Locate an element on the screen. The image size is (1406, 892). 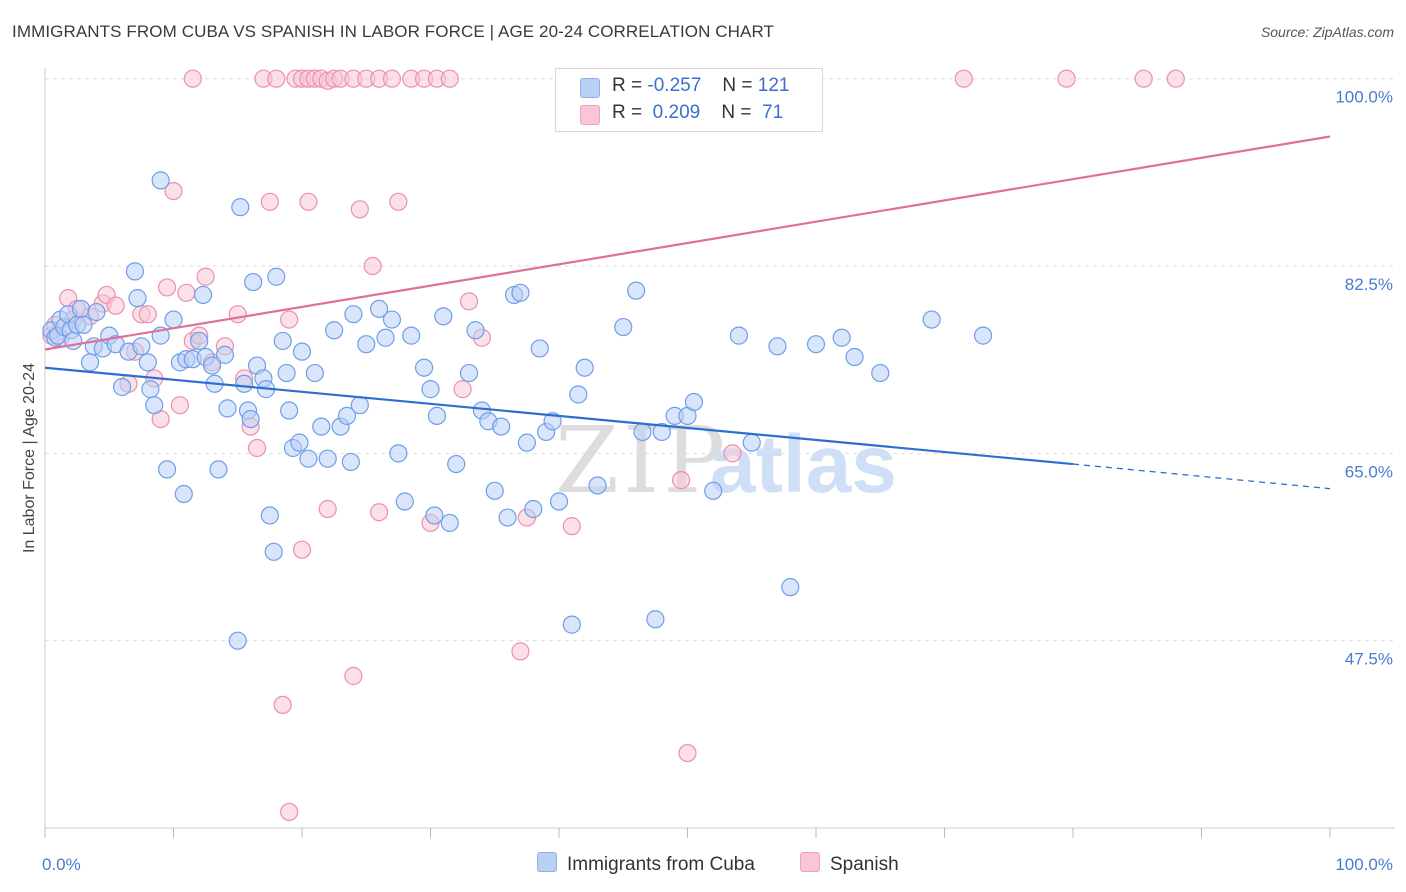
watermark-atlas: atlas is located at coordinates (803, 464).